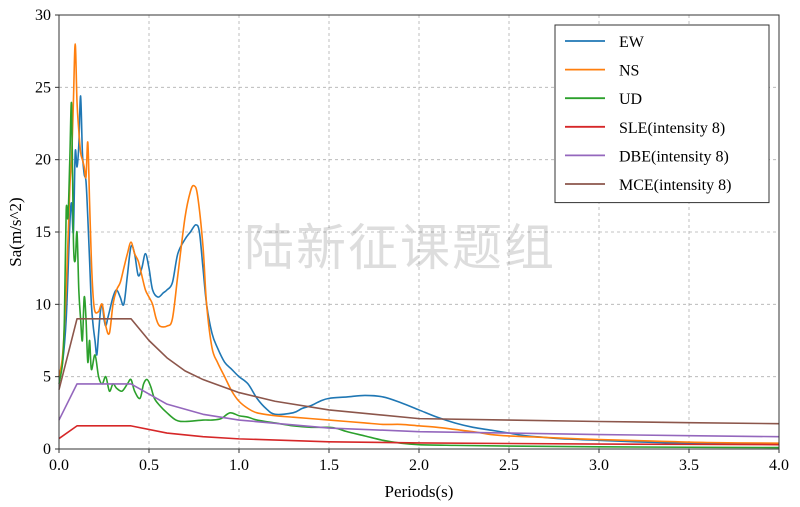 This screenshot has width=800, height=507. I want to click on y-tick-label: 10, so click(43, 304).